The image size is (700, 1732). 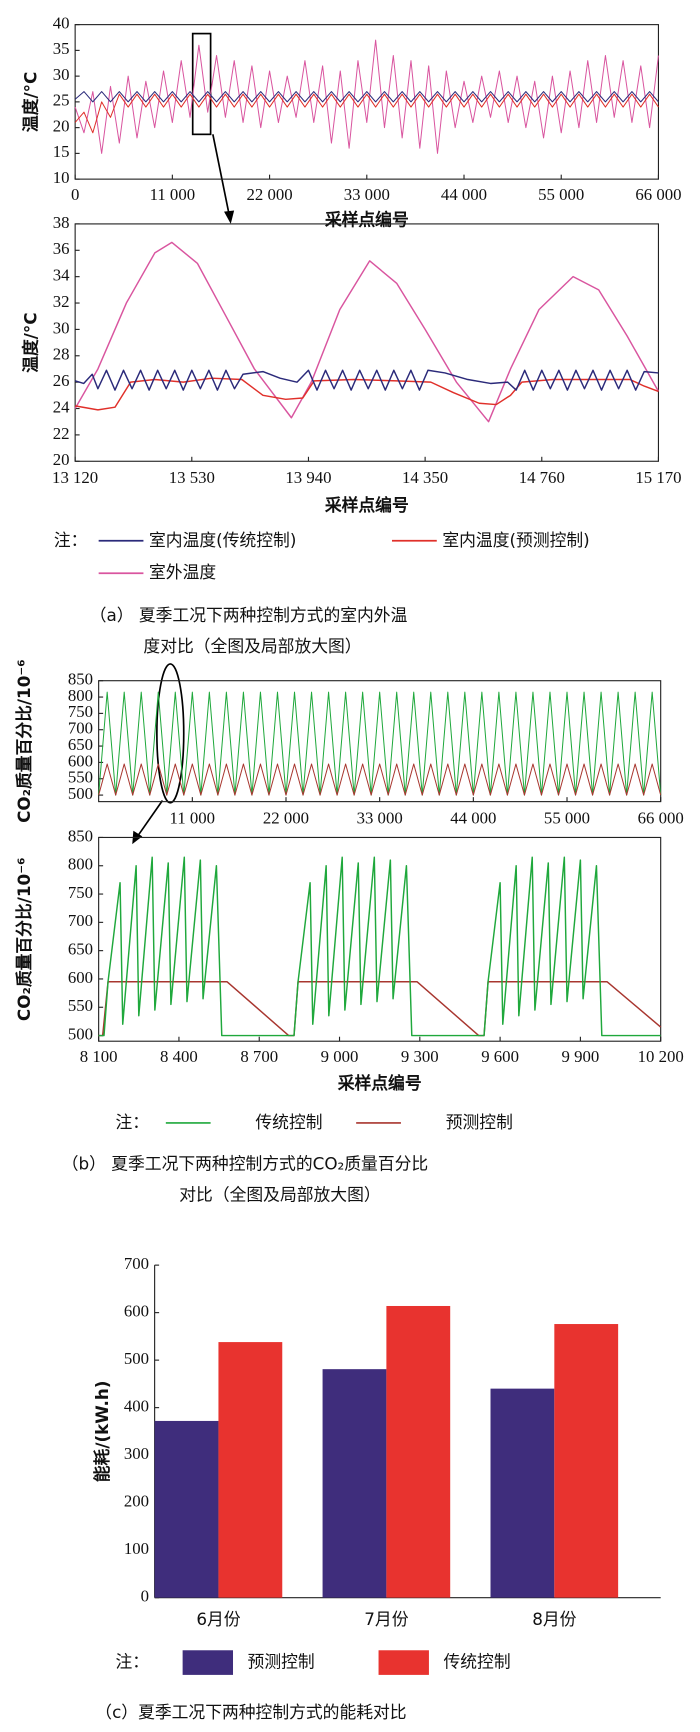 I want to click on y-tick-label: 400, so click(x=136, y=1405).